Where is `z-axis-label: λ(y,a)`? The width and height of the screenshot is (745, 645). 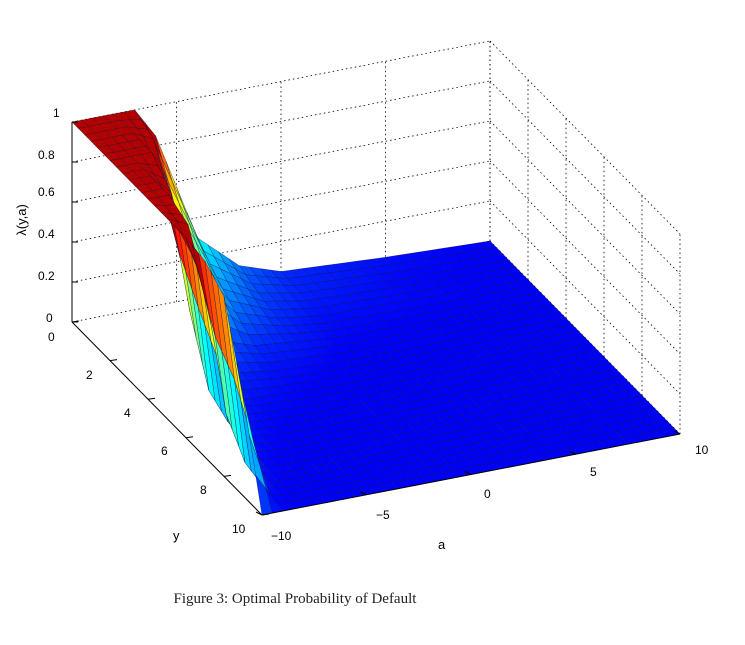 z-axis-label: λ(y,a) is located at coordinates (21, 220).